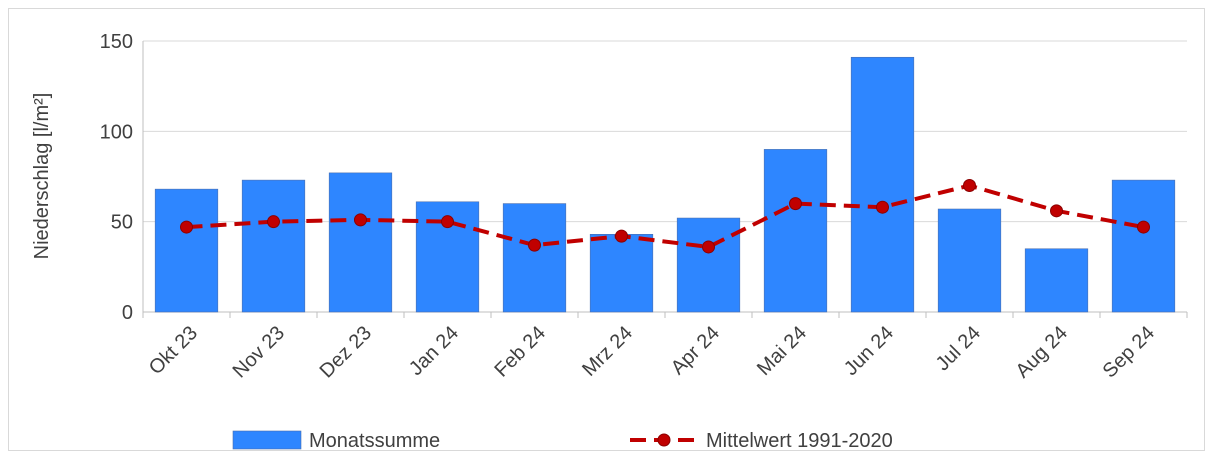  What do you see at coordinates (127, 313) in the screenshot?
I see `y-tick-label: 0` at bounding box center [127, 313].